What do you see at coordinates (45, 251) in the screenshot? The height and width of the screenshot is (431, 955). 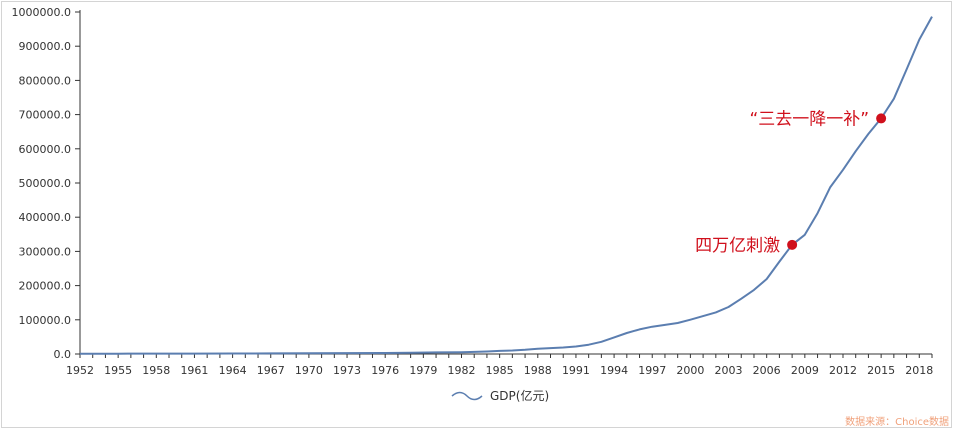 I see `y-tick-label: 300000.0` at bounding box center [45, 251].